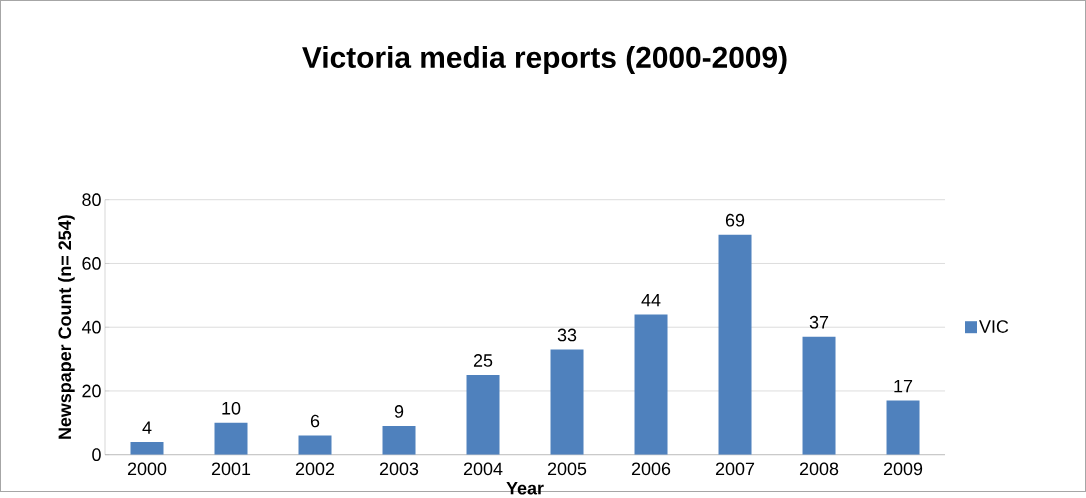 Image resolution: width=1086 pixels, height=498 pixels. I want to click on data-label: 6, so click(315, 421).